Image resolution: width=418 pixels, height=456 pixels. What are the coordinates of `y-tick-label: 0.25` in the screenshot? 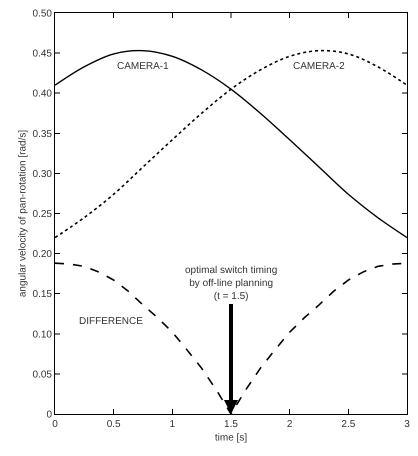 It's located at (42, 214).